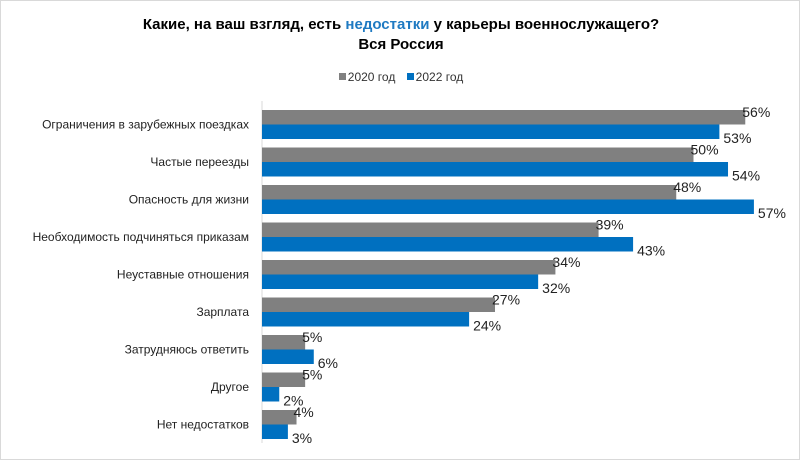 This screenshot has width=800, height=460. Describe the element at coordinates (304, 412) in the screenshot. I see `data-label-2020: 4%` at that location.